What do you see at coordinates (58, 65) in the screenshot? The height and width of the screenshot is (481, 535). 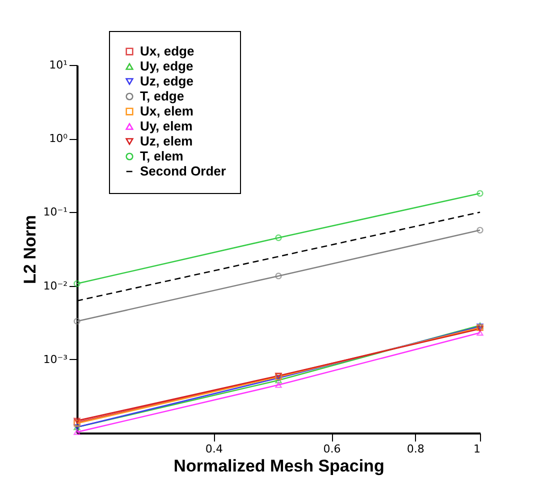 I see `y-tick-label: 10¹` at bounding box center [58, 65].